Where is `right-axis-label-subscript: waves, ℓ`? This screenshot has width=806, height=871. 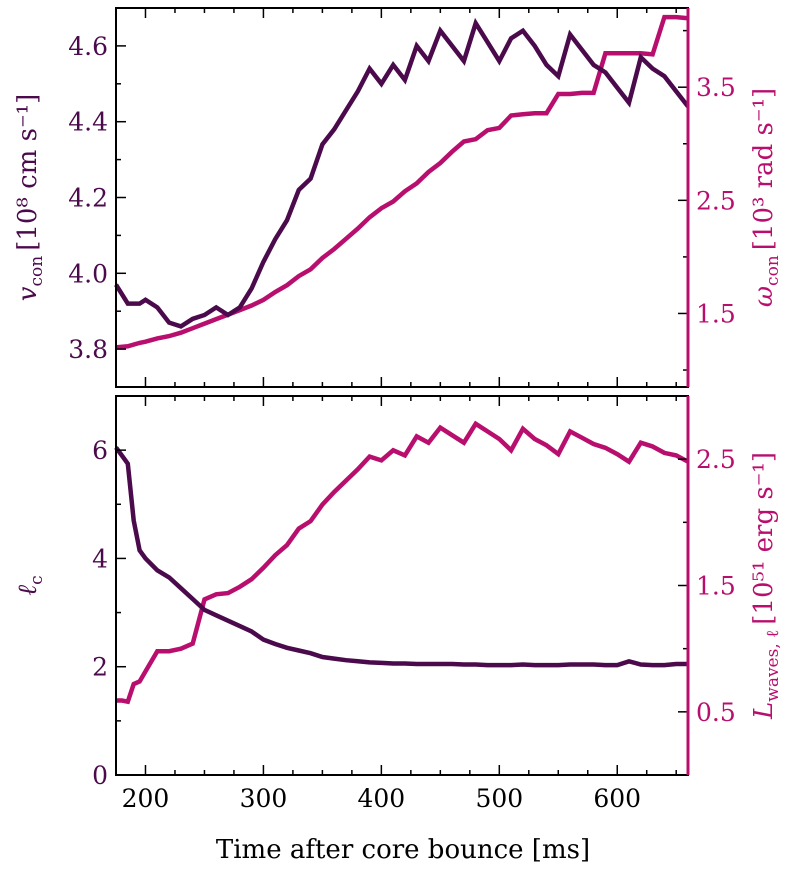 right-axis-label-subscript: waves, ℓ is located at coordinates (773, 666).